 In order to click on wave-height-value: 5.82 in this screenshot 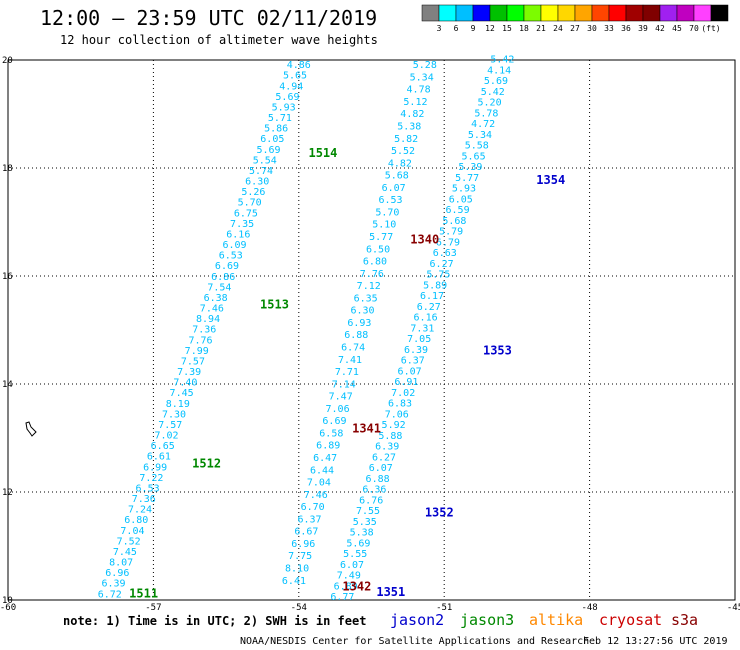, I will do `click(406, 139)`.